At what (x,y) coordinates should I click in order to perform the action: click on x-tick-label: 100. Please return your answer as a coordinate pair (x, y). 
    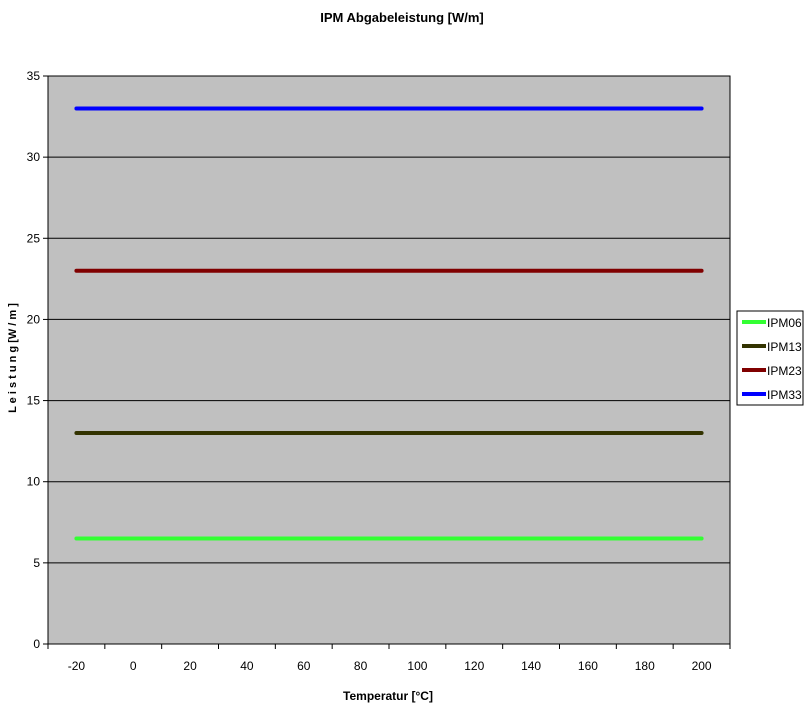
    Looking at the image, I should click on (417, 666).